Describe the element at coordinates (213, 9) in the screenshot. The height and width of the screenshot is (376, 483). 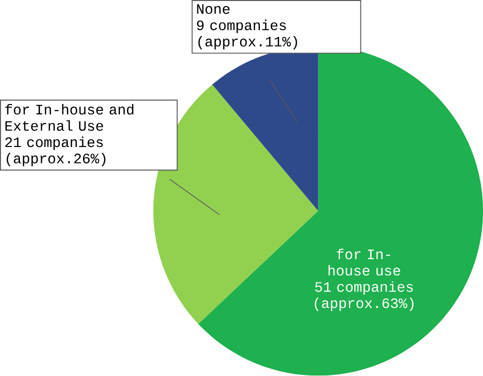
I see `slice-label: None` at that location.